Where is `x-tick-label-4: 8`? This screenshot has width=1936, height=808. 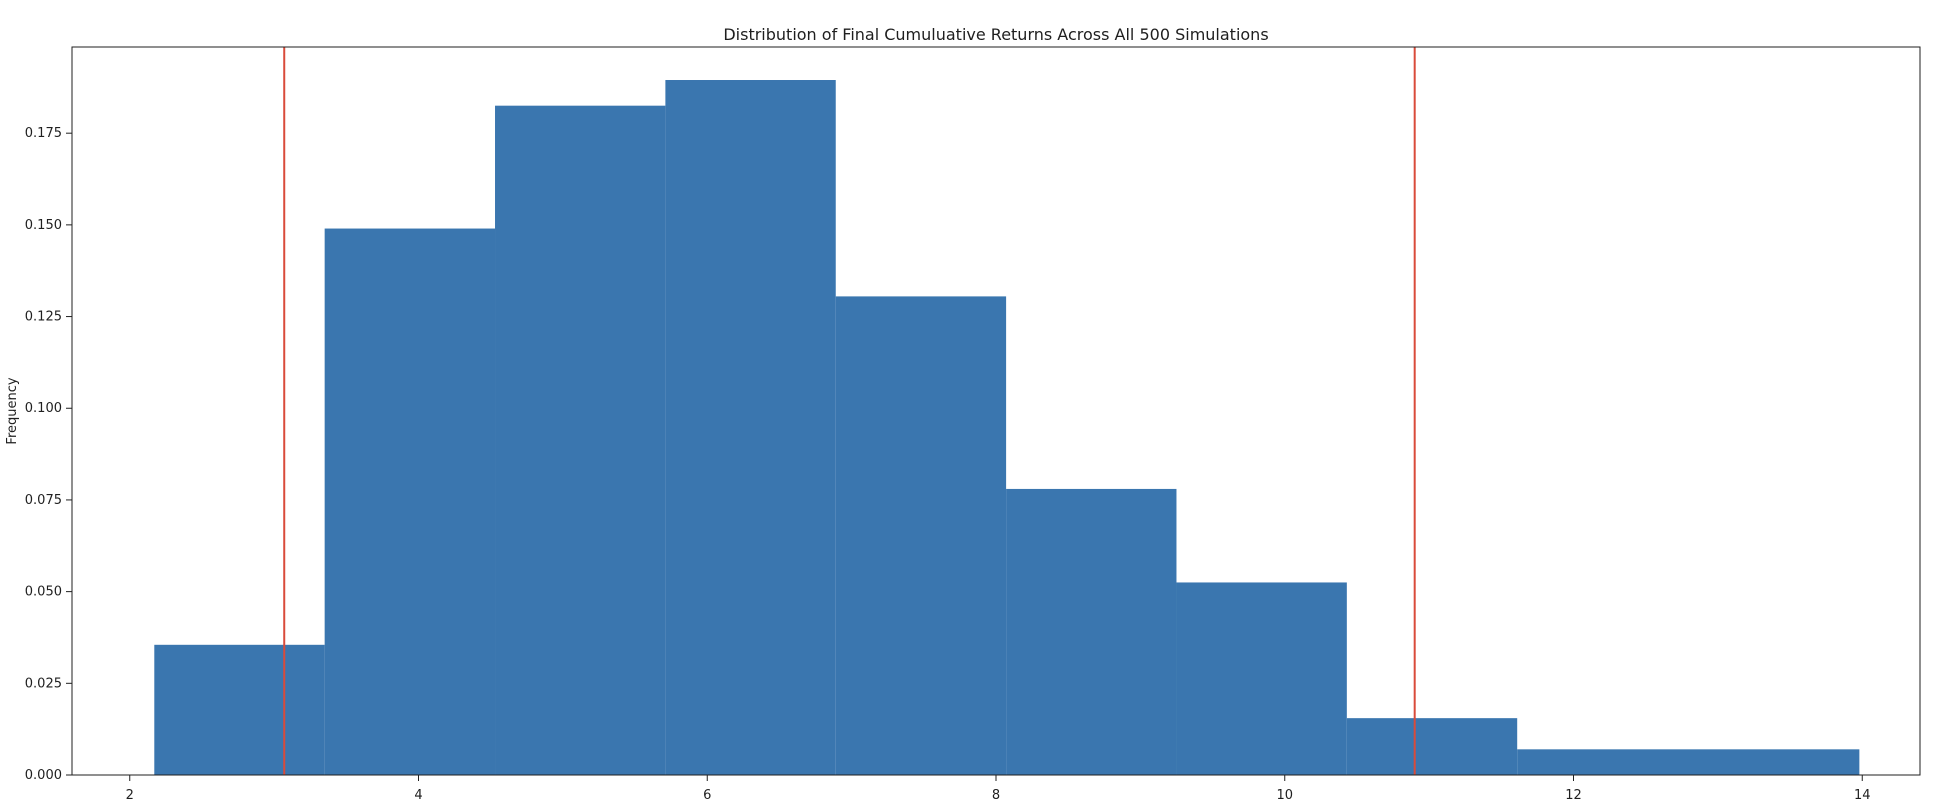
x-tick-label-4: 8 is located at coordinates (996, 795).